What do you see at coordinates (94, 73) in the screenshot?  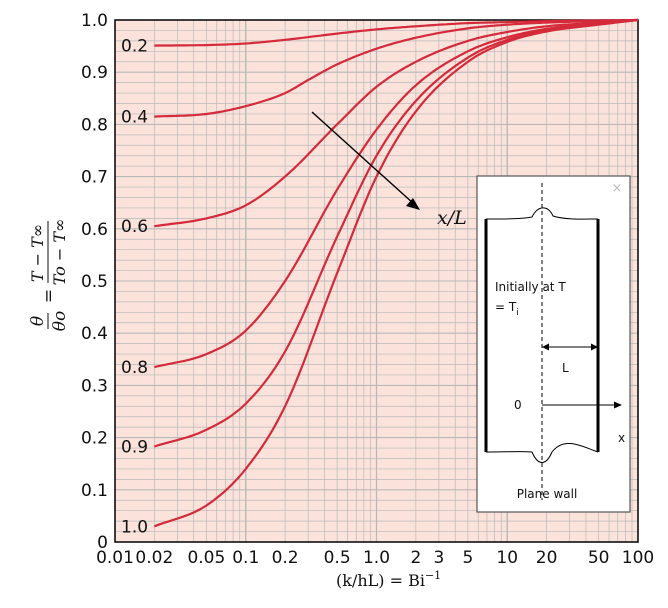 I see `y-tick-label: 0.9` at bounding box center [94, 73].